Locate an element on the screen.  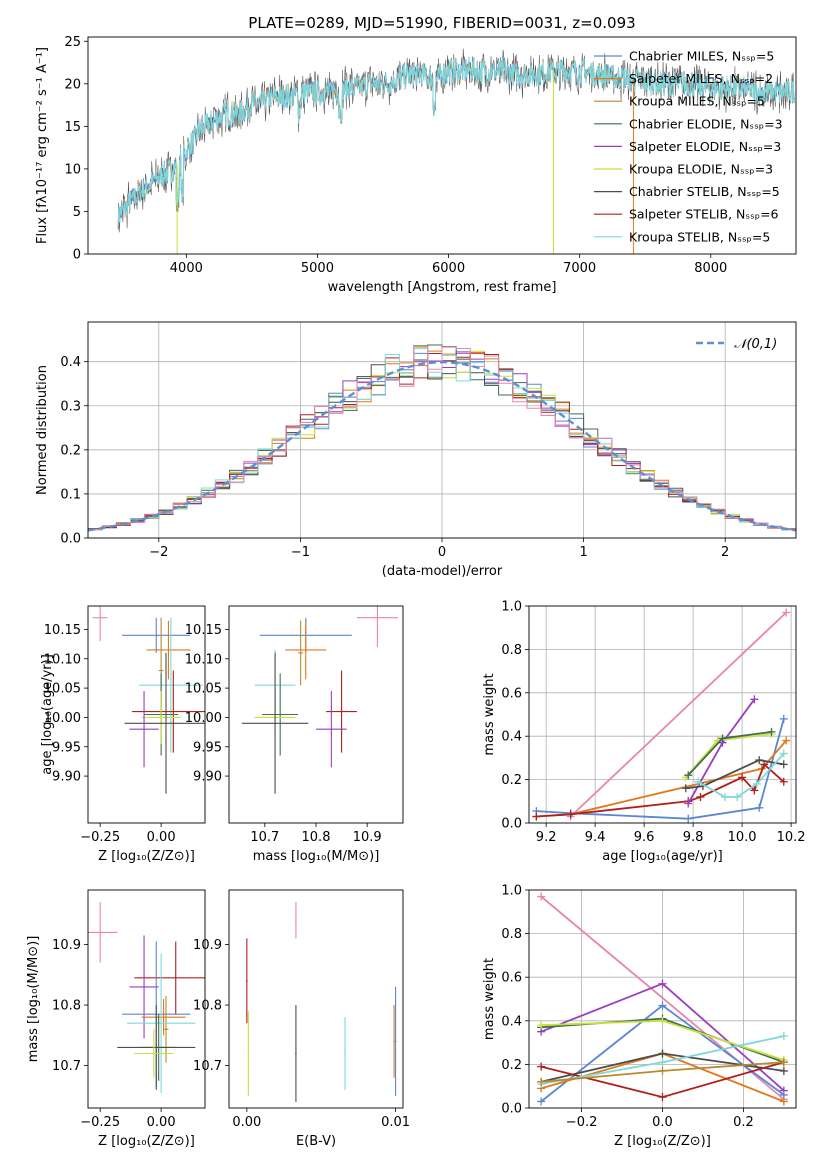
x-tick-label: 8000 is located at coordinates (710, 268).